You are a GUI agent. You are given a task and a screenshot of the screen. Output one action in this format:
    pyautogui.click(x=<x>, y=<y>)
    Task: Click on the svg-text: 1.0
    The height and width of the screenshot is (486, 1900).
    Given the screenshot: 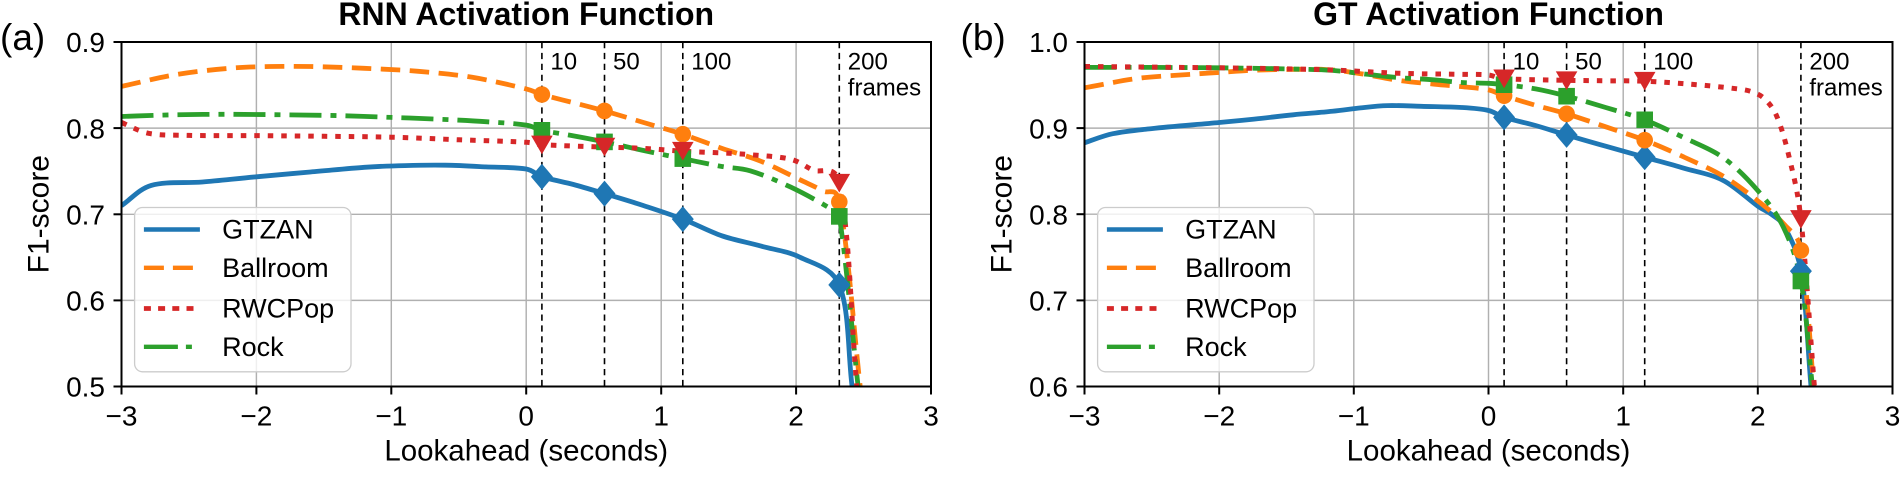 What is the action you would take?
    pyautogui.click(x=1048, y=42)
    